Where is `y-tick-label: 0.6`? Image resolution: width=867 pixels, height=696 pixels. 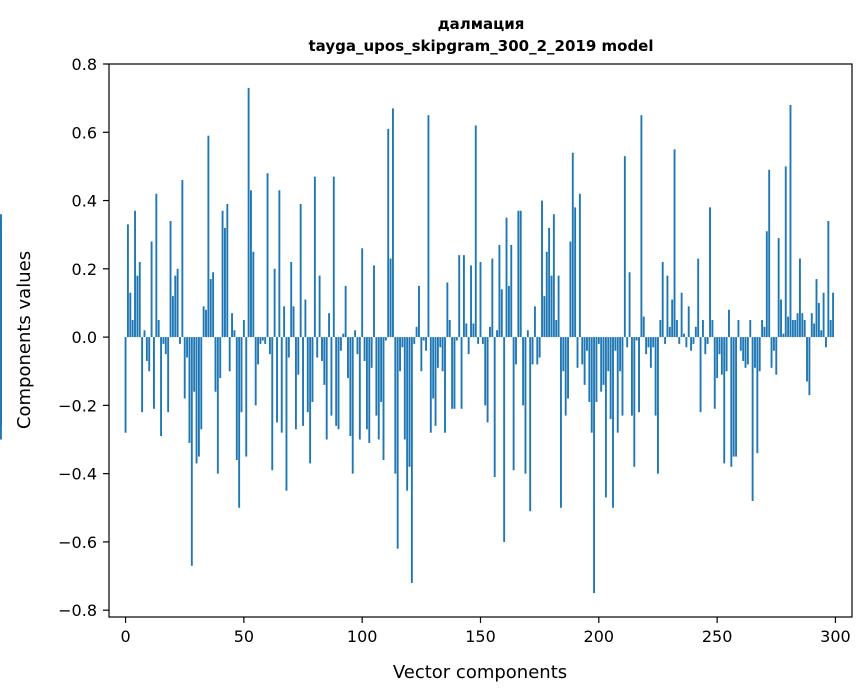 y-tick-label: 0.6 is located at coordinates (84, 132).